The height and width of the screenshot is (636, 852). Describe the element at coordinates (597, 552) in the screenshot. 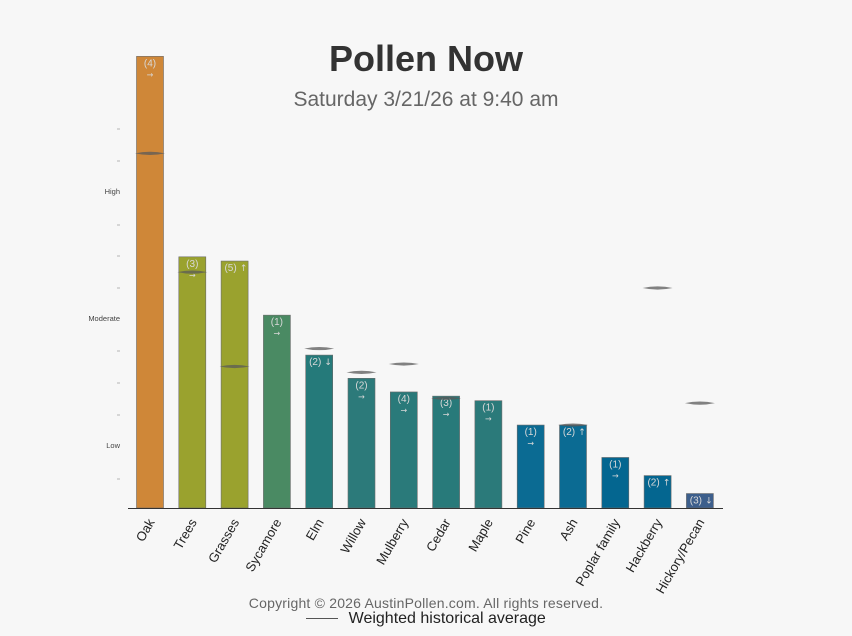

I see `x-tick-label: Poplar family` at that location.